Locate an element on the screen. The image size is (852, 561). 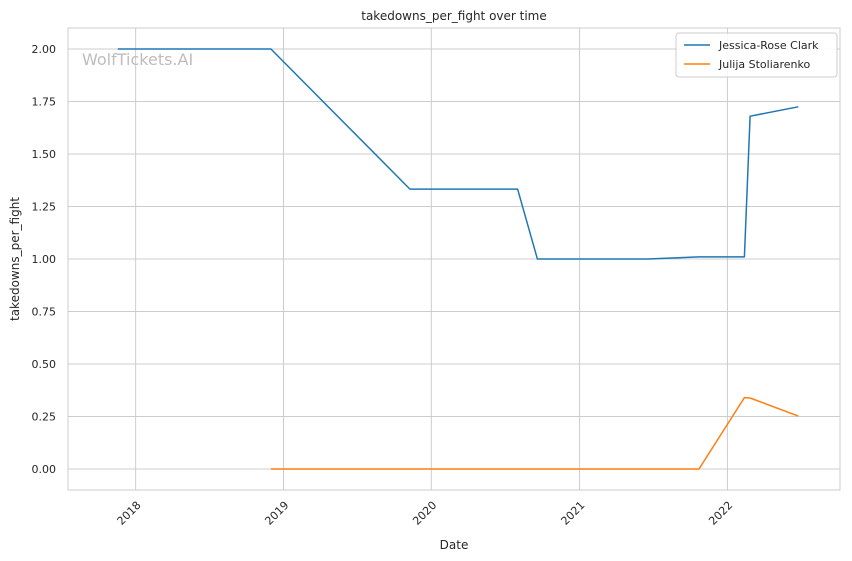
y-tick-label: 1.50 is located at coordinates (44, 154).